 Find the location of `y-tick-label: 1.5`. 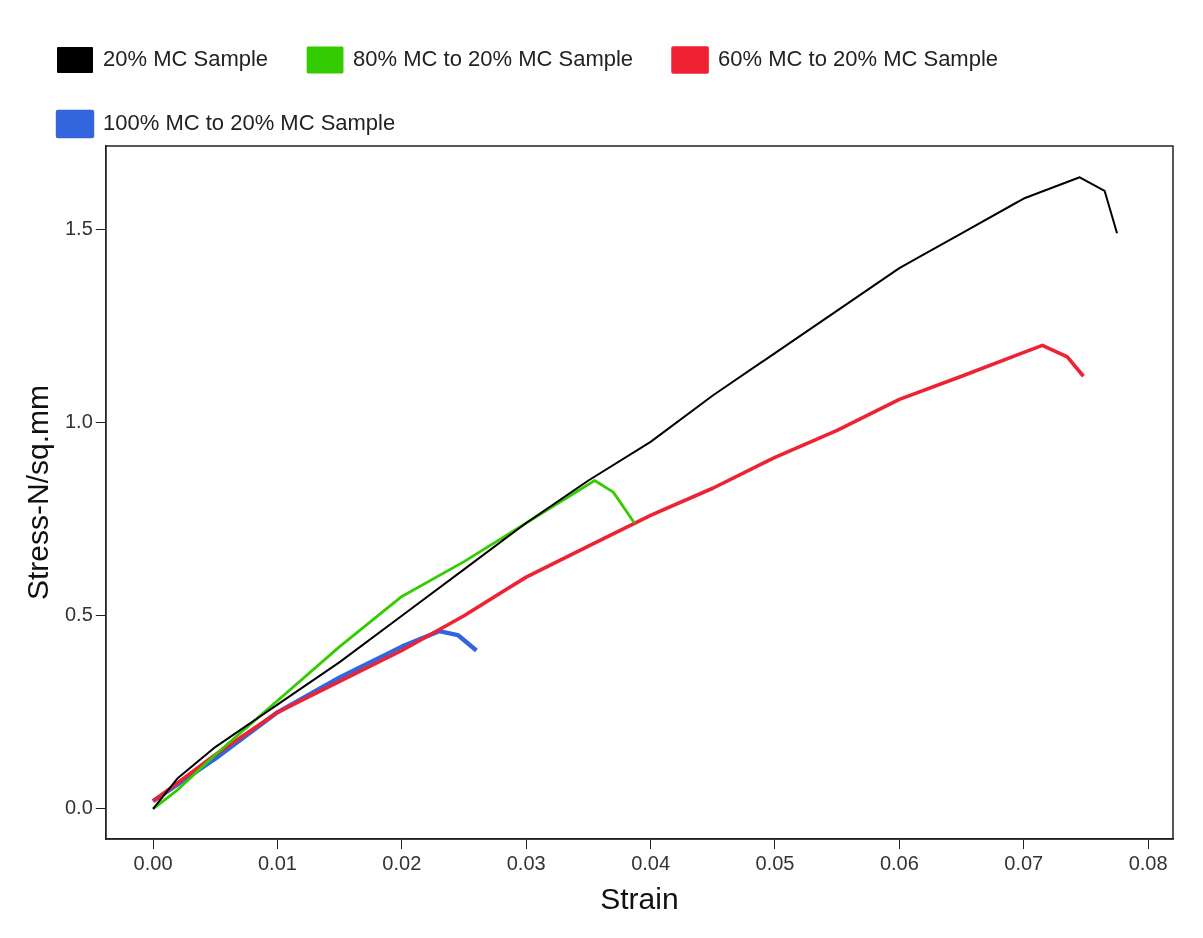

y-tick-label: 1.5 is located at coordinates (78, 227).